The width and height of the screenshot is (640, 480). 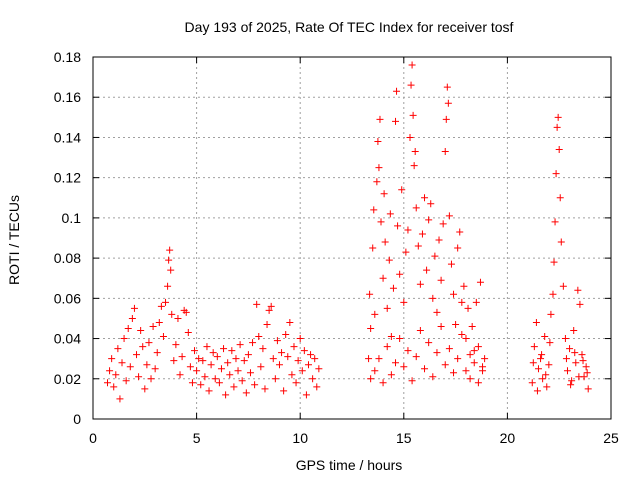 I want to click on y-tick-label: 0.08, so click(x=67, y=258).